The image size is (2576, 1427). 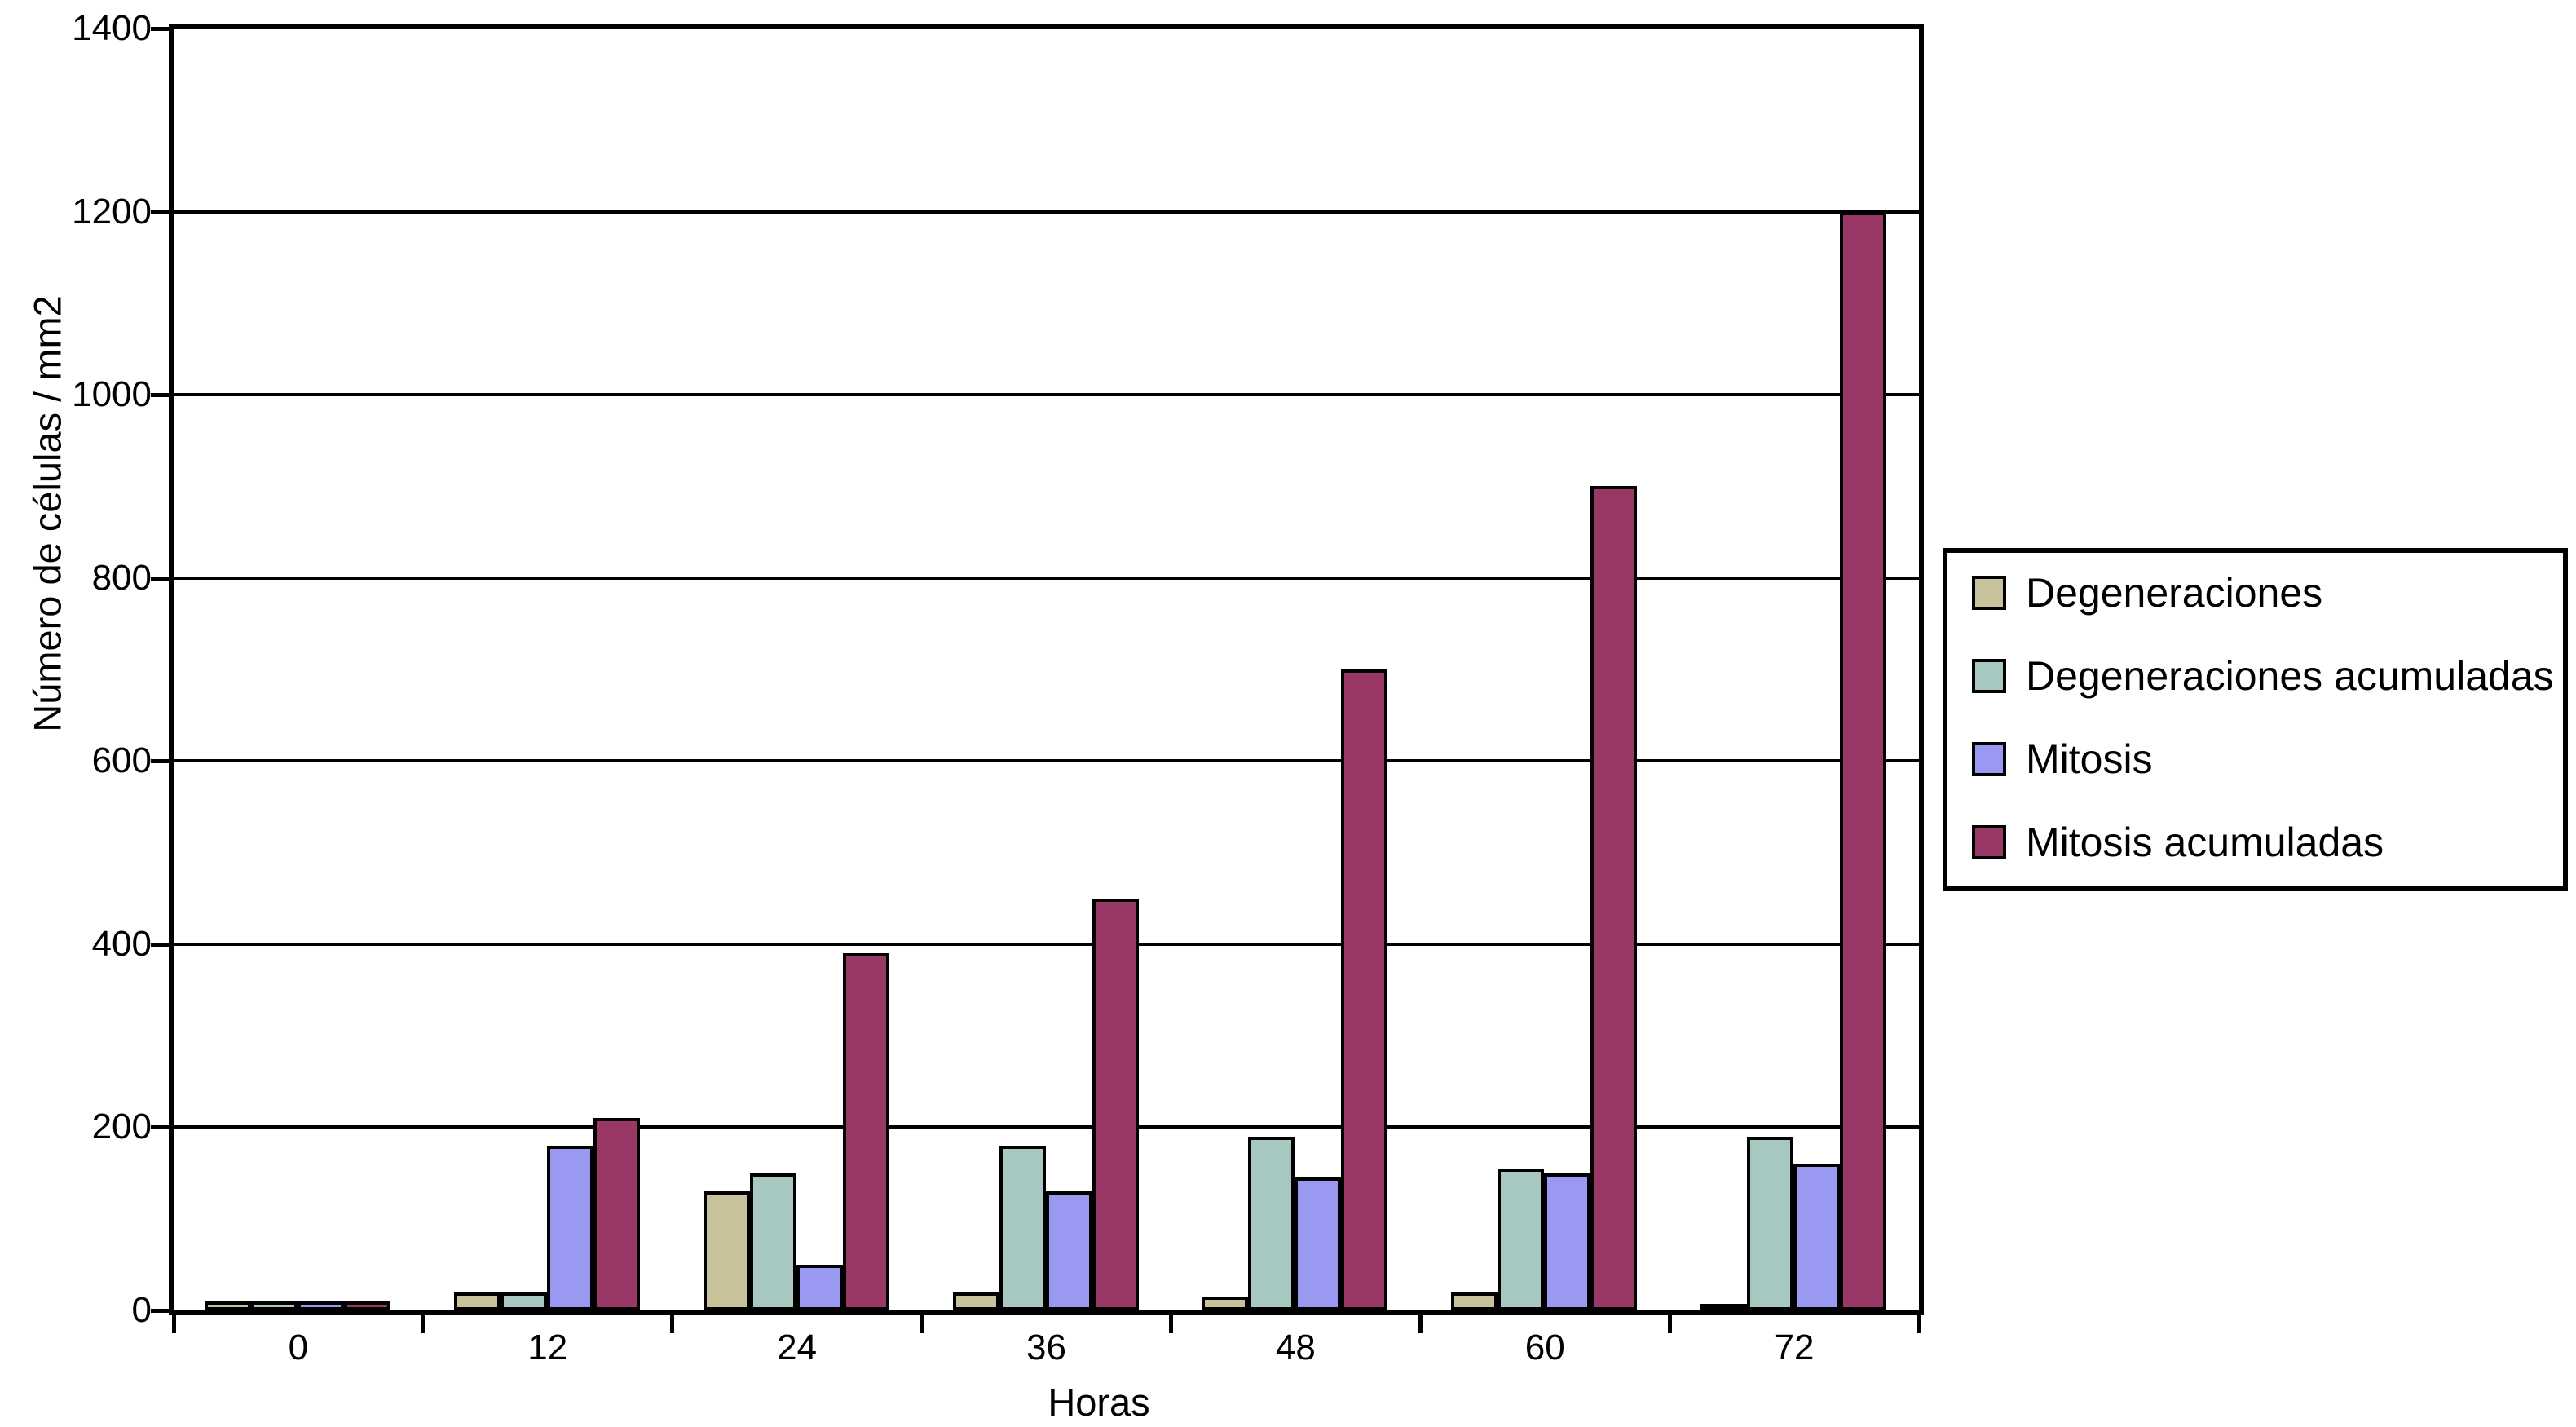 What do you see at coordinates (47, 513) in the screenshot?
I see `y-axis-title: Número de células / mm2` at bounding box center [47, 513].